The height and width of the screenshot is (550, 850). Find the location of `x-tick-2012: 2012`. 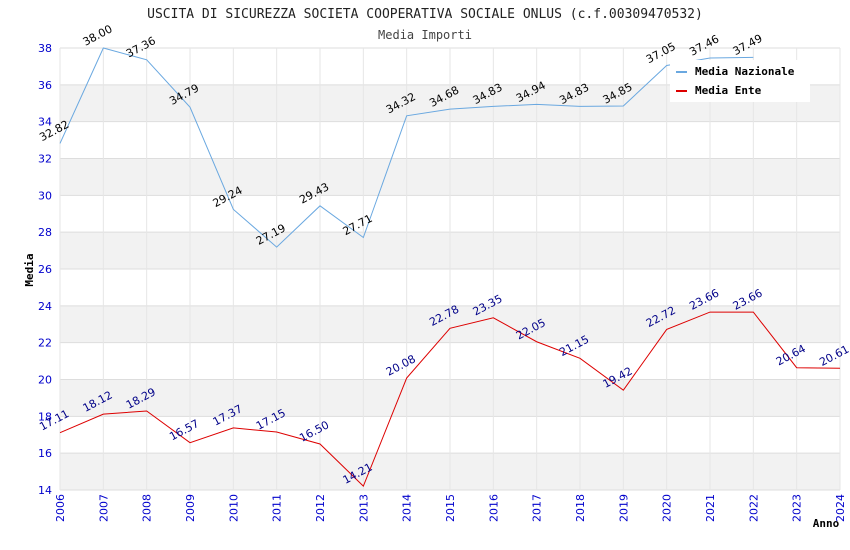

x-tick-2012: 2012 is located at coordinates (320, 508).